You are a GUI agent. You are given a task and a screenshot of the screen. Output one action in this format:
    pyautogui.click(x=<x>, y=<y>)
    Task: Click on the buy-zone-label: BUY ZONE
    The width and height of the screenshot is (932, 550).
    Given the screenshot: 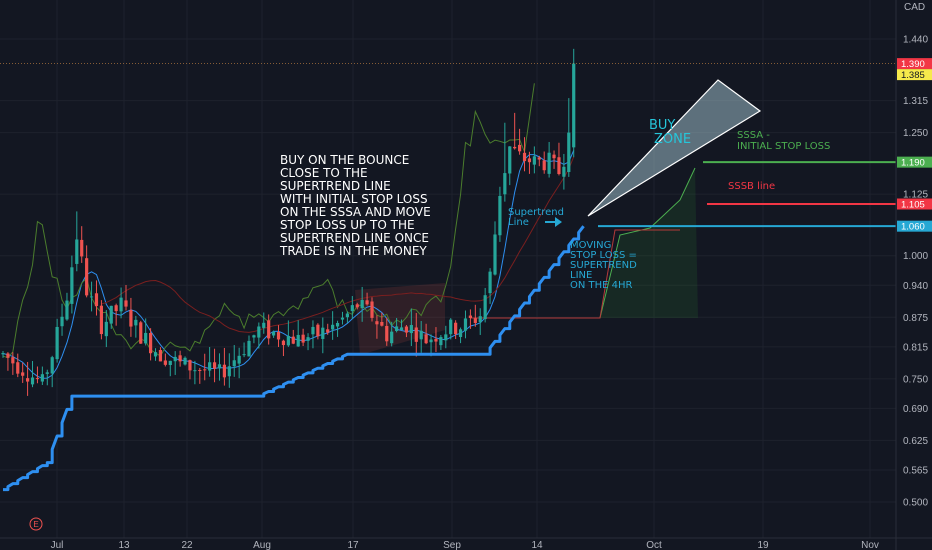 What is the action you would take?
    pyautogui.click(x=670, y=132)
    